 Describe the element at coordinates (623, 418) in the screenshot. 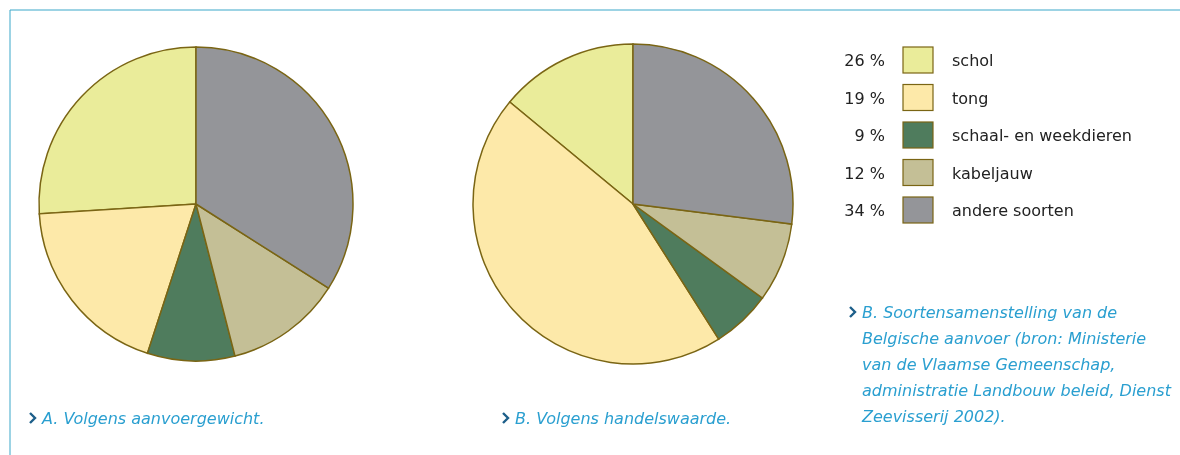

I see `text: B. Volgens handelswaarde.` at that location.